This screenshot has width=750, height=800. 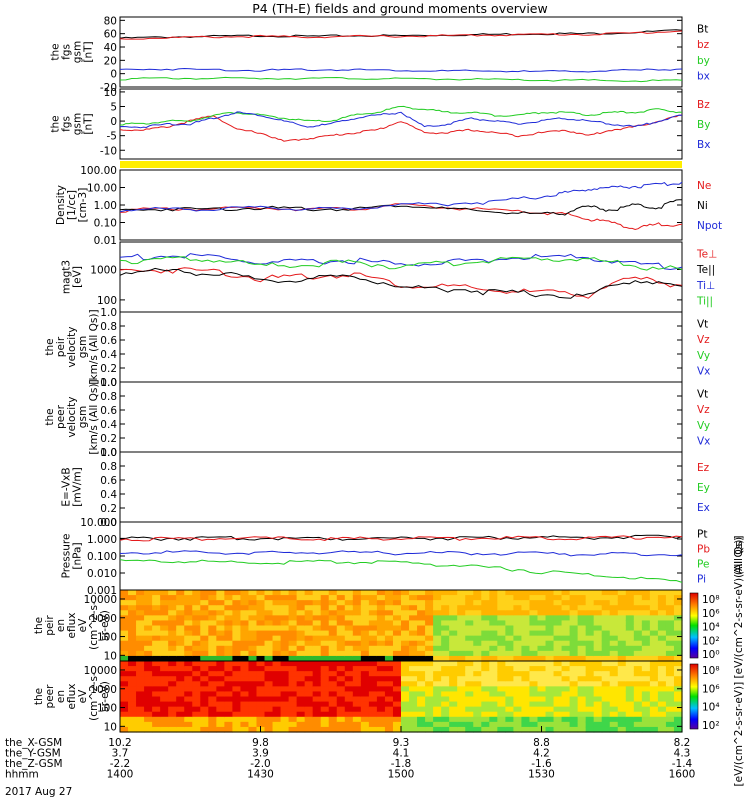 What do you see at coordinates (50, 416) in the screenshot?
I see `y-axis-label: the` at bounding box center [50, 416].